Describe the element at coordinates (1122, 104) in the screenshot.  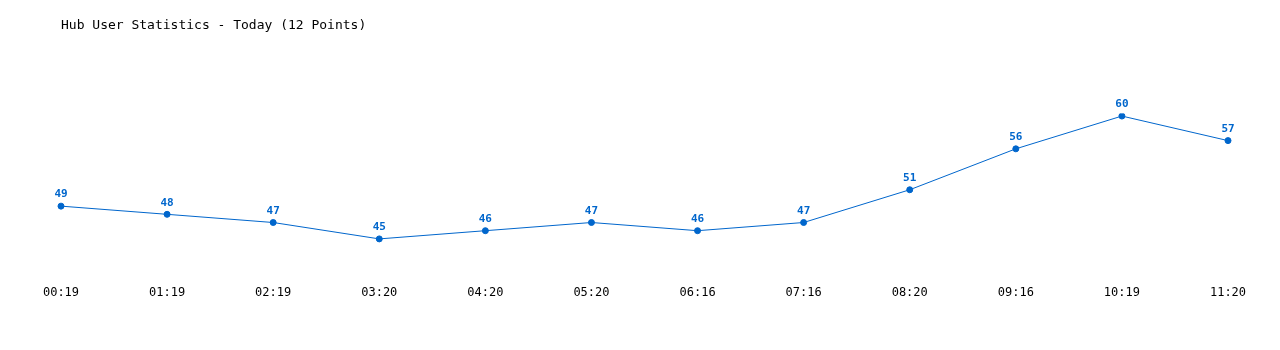
I see `data-label: 60` at that location.